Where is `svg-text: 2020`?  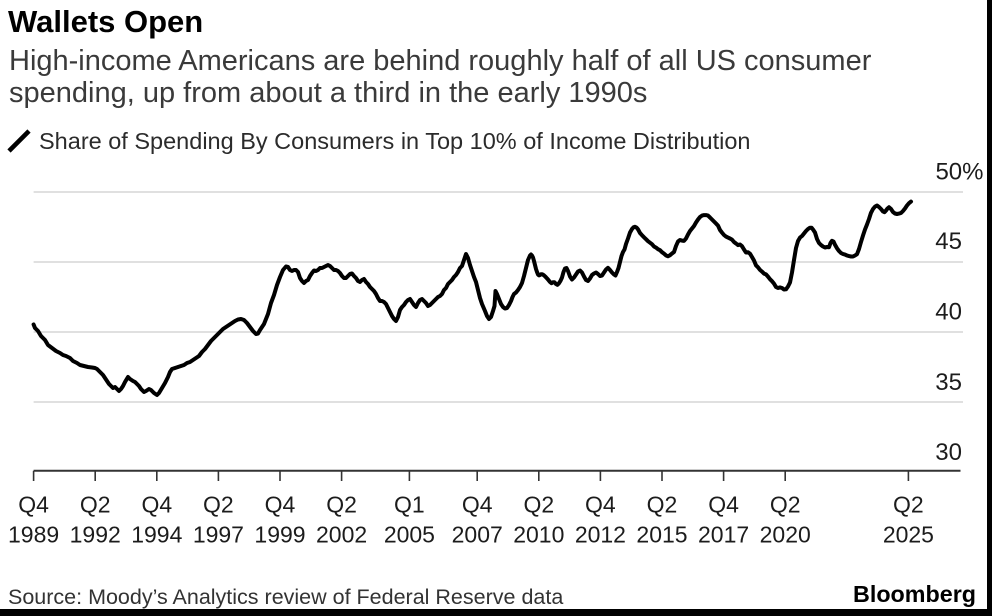
svg-text: 2020 is located at coordinates (785, 535).